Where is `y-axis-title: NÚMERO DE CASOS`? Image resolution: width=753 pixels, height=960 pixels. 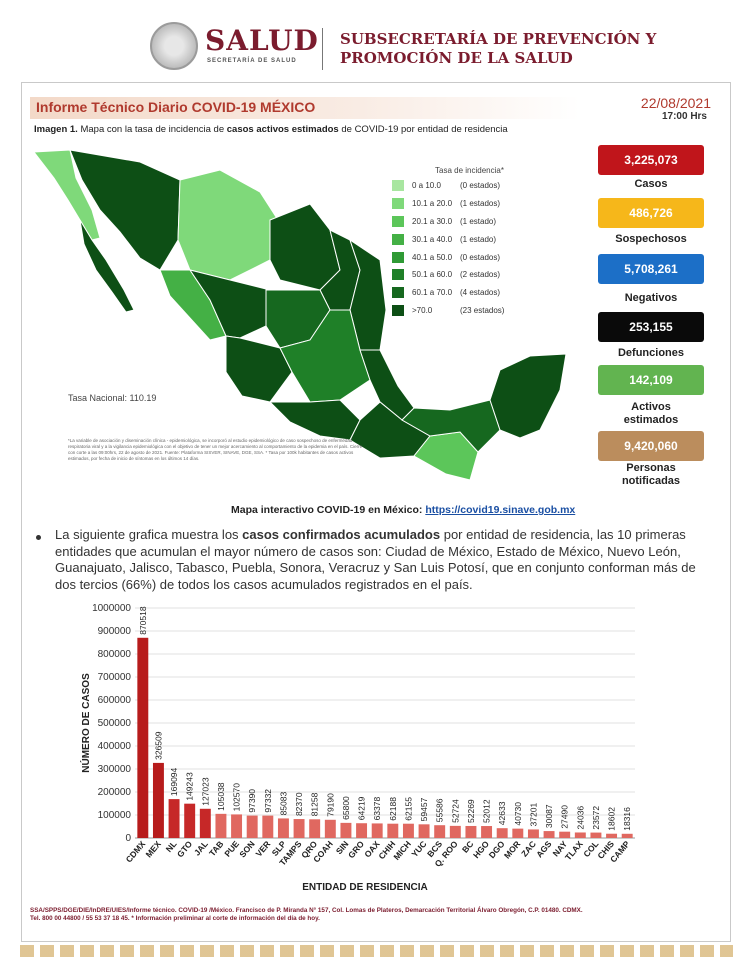 y-axis-title: NÚMERO DE CASOS is located at coordinates (86, 723).